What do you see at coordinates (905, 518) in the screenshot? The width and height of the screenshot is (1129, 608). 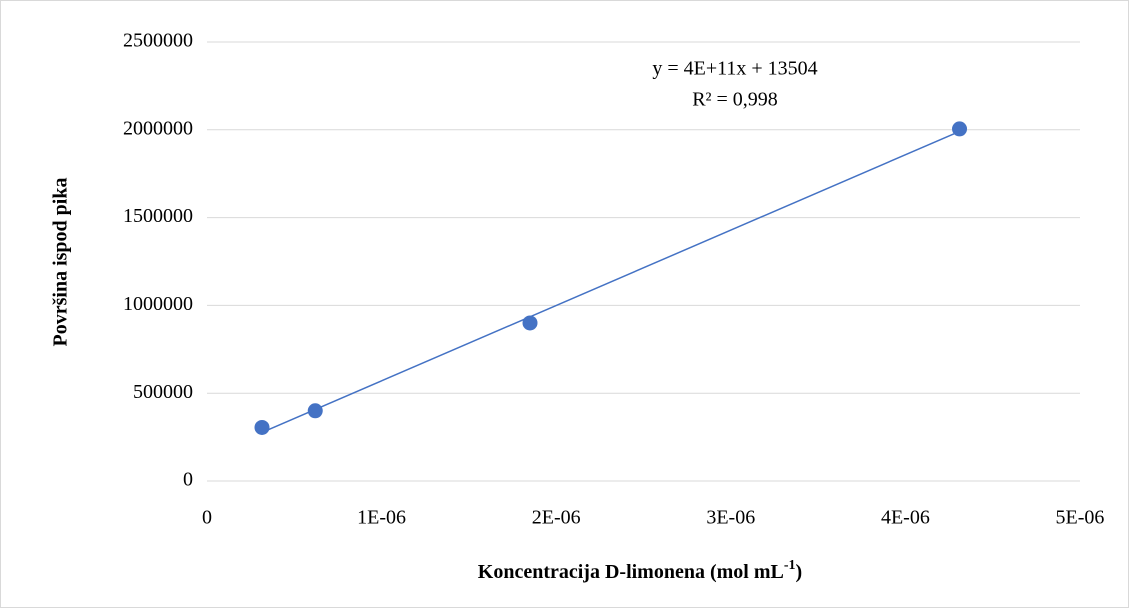 I see `x-tick-label: 4E-06` at bounding box center [905, 518].